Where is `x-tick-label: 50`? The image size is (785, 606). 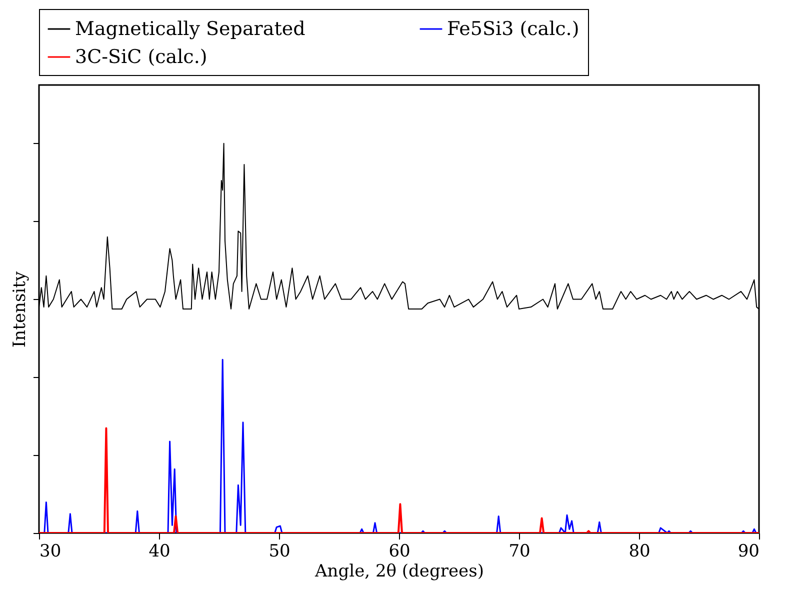
x-tick-label: 50 is located at coordinates (279, 552).